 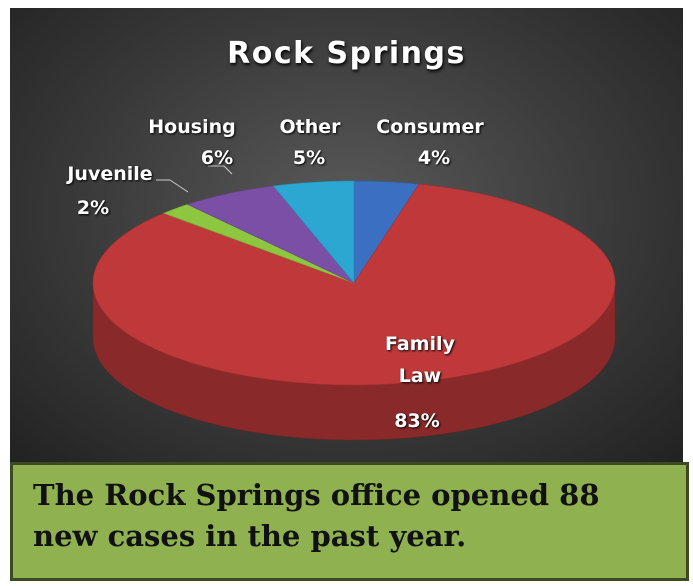 What do you see at coordinates (93, 208) in the screenshot?
I see `slice-value-label: 2%` at bounding box center [93, 208].